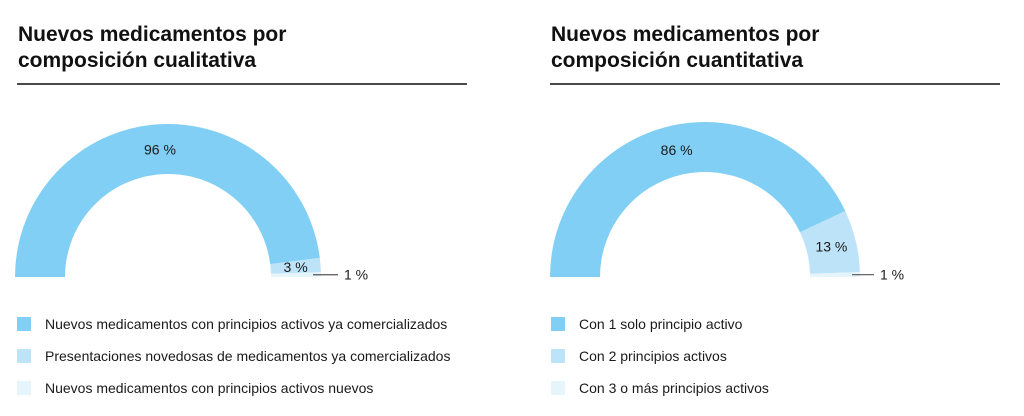 The image size is (1024, 416). What do you see at coordinates (831, 247) in the screenshot?
I see `slice-value-label: 13 %` at bounding box center [831, 247].